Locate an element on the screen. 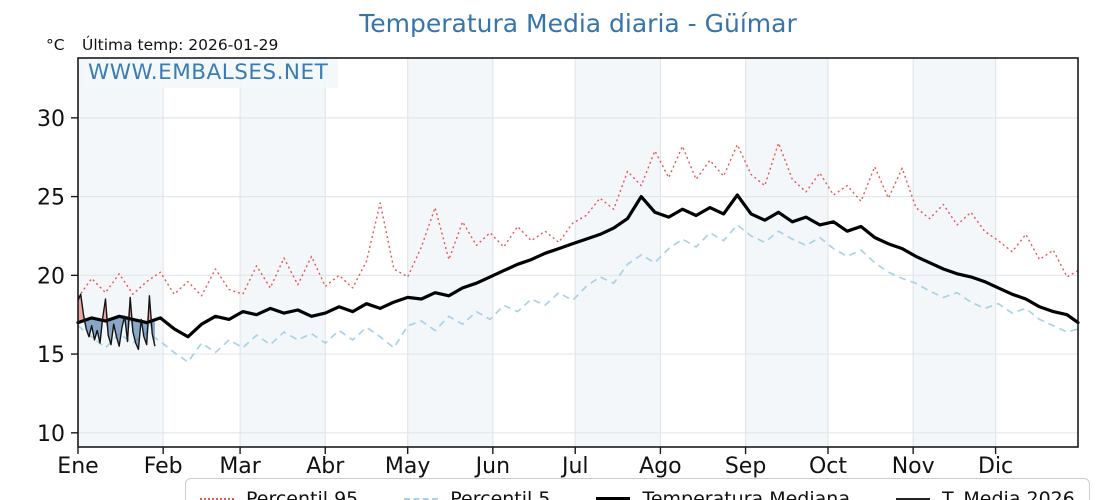  percentil-95-line-swatch is located at coordinates (217, 499).